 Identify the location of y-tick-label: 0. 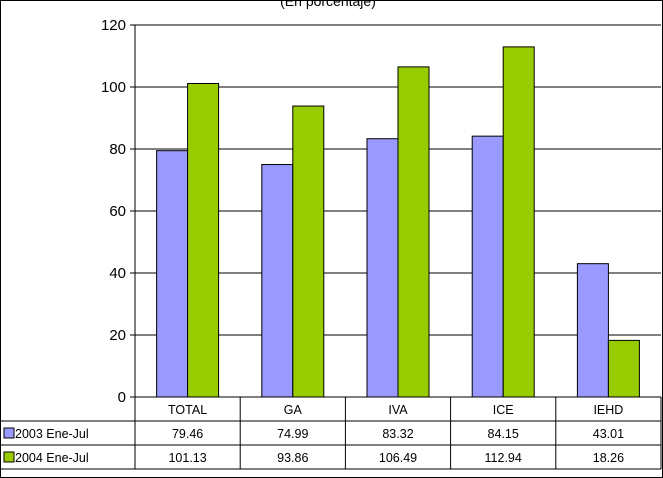
(122, 397).